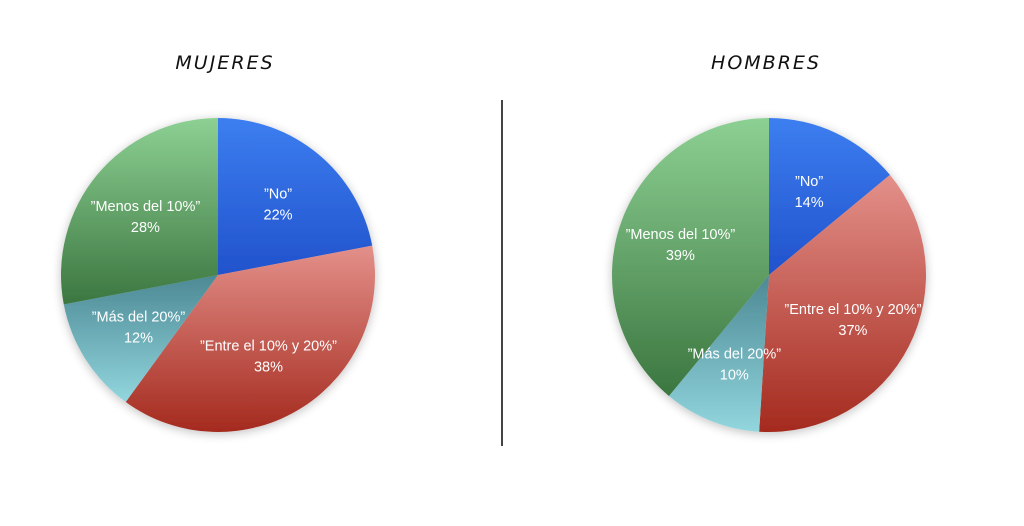 Image resolution: width=1024 pixels, height=526 pixels. Describe the element at coordinates (138, 338) in the screenshot. I see `slice-value-mas: 12%` at that location.